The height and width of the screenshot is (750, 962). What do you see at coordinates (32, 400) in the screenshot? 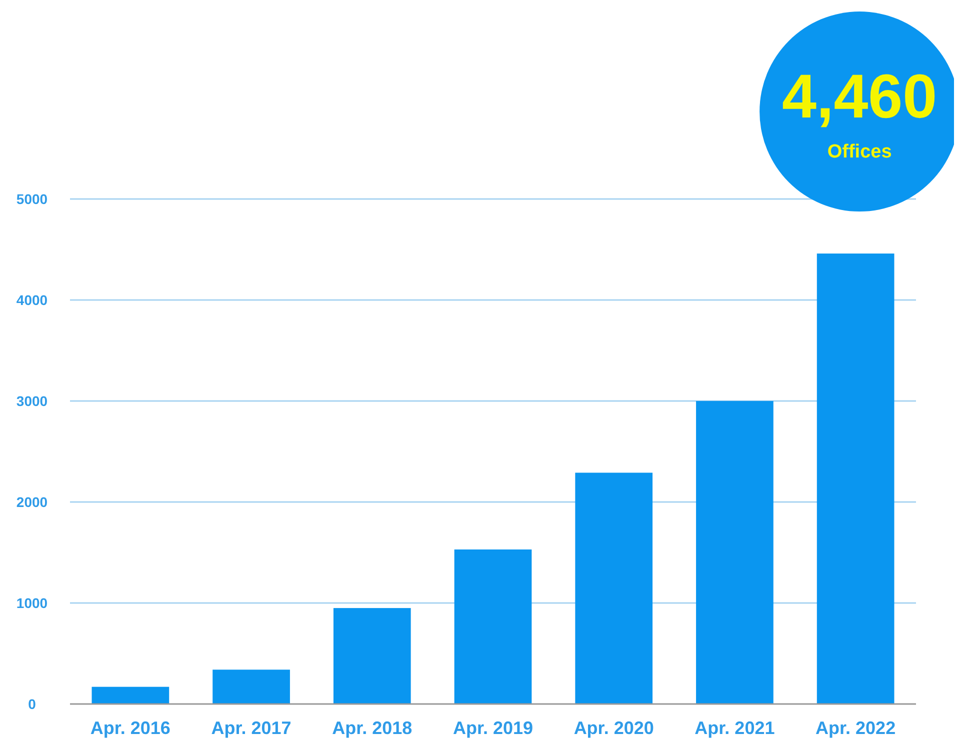
I see `y-tick-label: 3000` at bounding box center [32, 400].